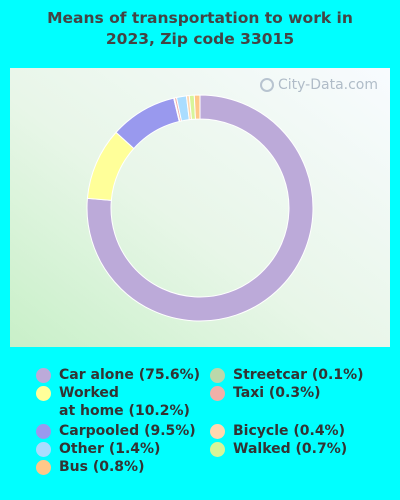 Image resolution: width=400 pixels, height=500 pixels. Describe the element at coordinates (110, 449) in the screenshot. I see `legend-label: Other (1.4%)` at that location.